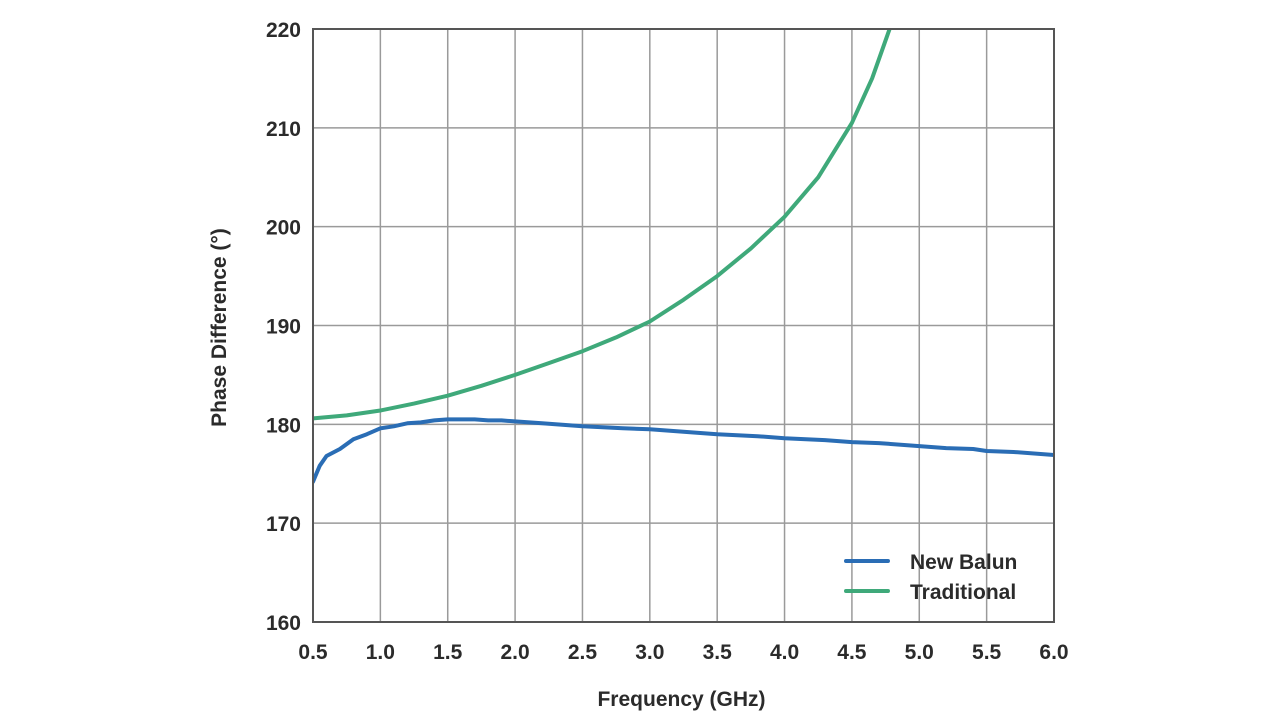 The height and width of the screenshot is (725, 1280). I want to click on y-tick-label: 200, so click(283, 228).